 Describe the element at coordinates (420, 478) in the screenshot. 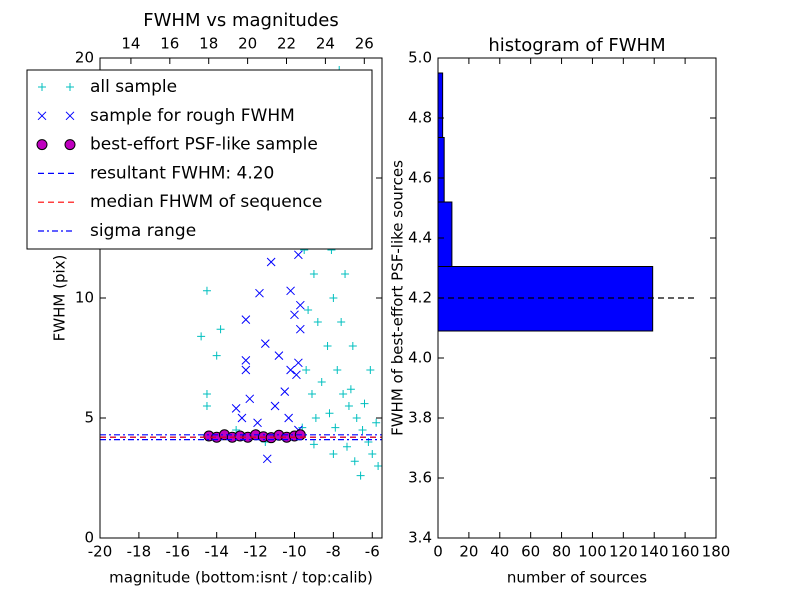

I see `y-tick-label: 3.6` at that location.